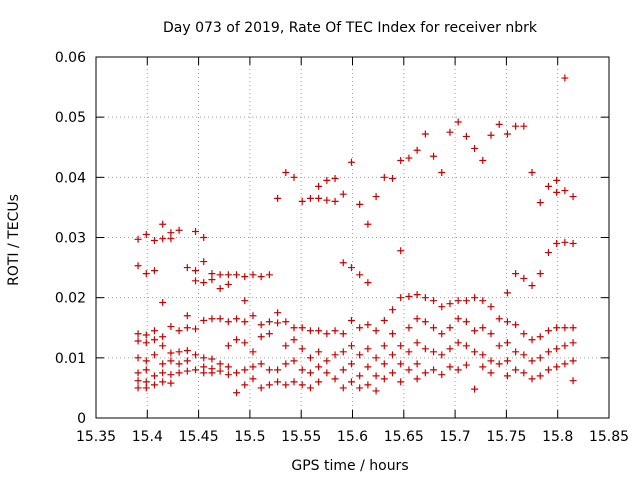  Describe the element at coordinates (81, 419) in the screenshot. I see `y-tick-label: 0` at that location.